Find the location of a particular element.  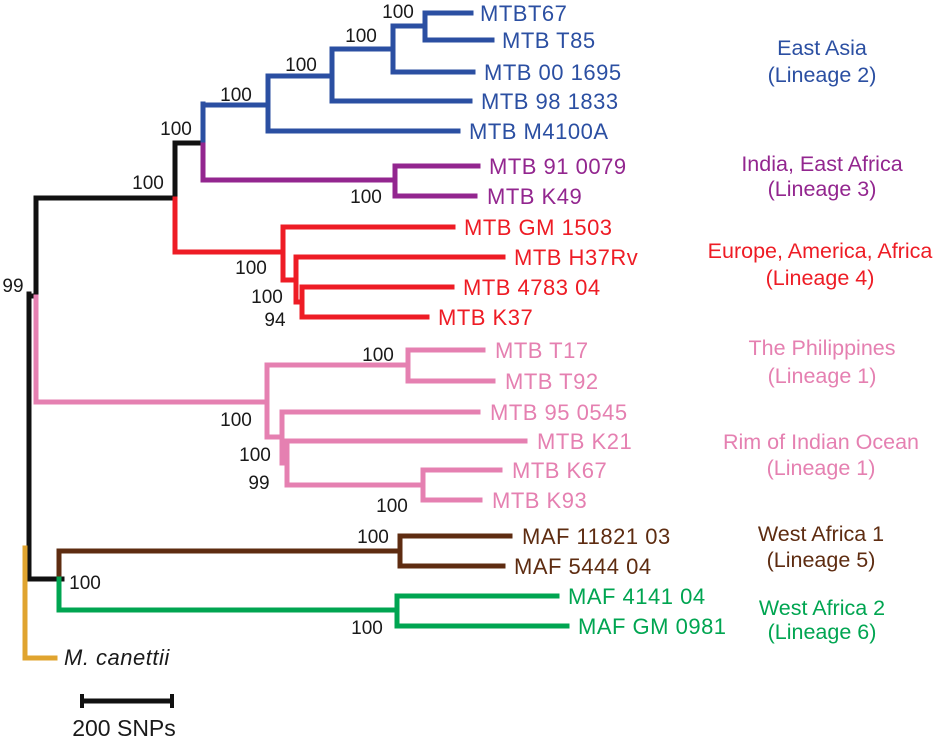

taxon-label-maf-5444-04: MAF 5444 04 is located at coordinates (583, 566).